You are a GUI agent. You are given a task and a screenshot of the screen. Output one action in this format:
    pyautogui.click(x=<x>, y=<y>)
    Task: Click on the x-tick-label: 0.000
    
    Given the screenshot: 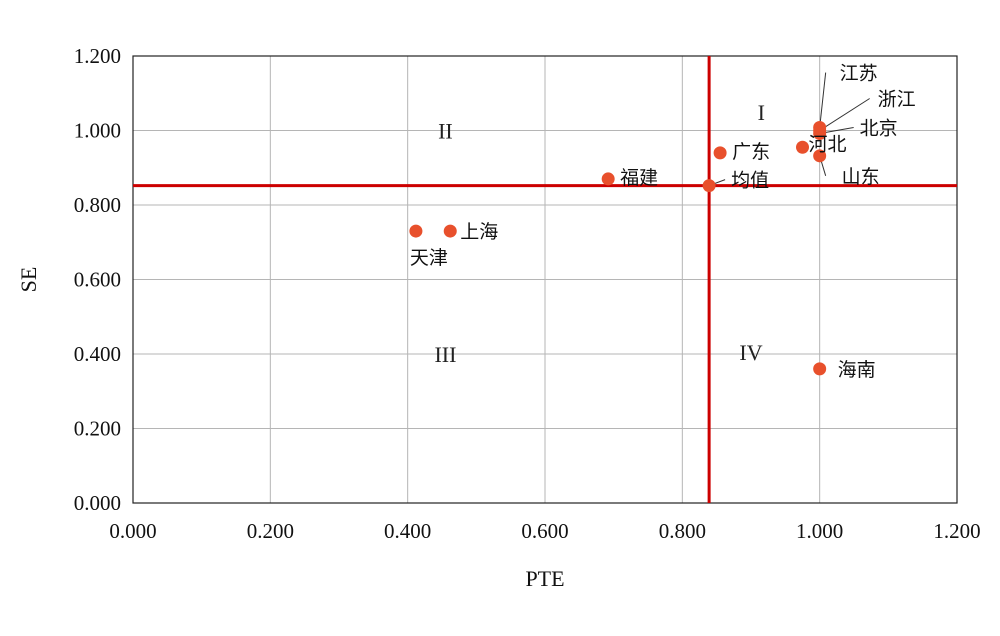 What is the action you would take?
    pyautogui.click(x=132, y=531)
    